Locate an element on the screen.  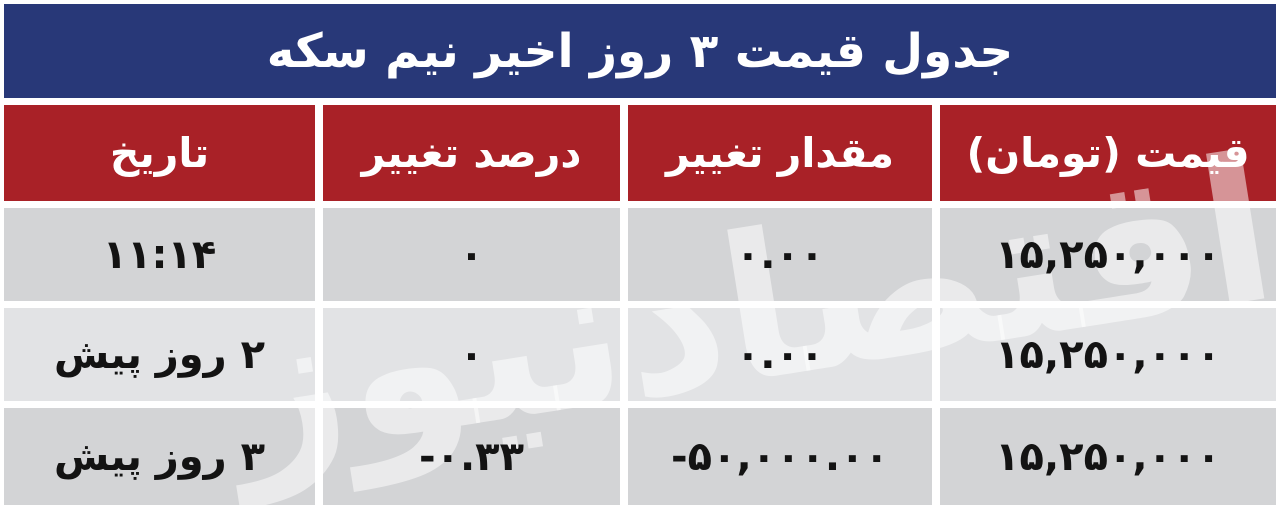
cell-date: ۲ روز پیش is located at coordinates (159, 354).